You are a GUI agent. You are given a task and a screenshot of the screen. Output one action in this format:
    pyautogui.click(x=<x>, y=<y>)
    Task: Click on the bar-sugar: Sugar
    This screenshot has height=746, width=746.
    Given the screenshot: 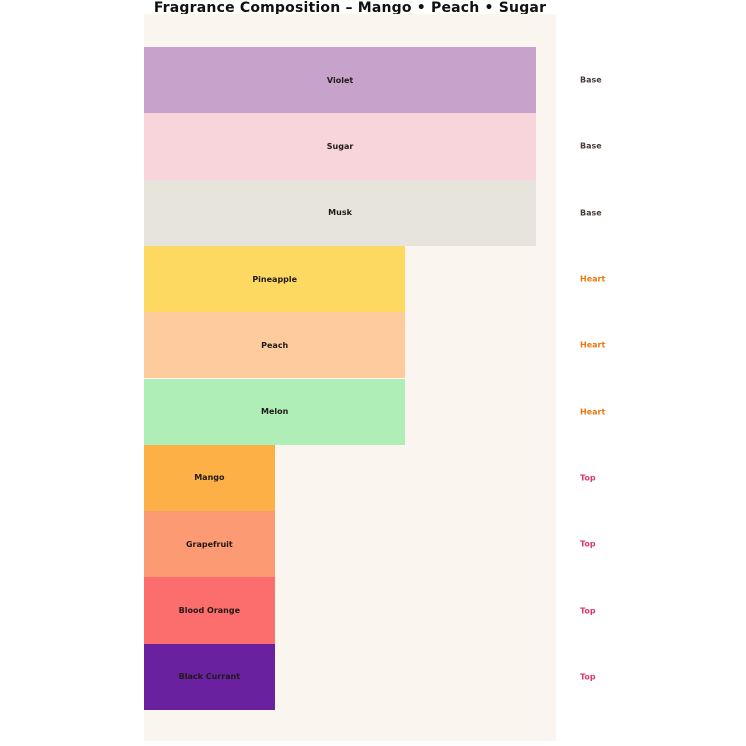 What is the action you would take?
    pyautogui.click(x=340, y=146)
    